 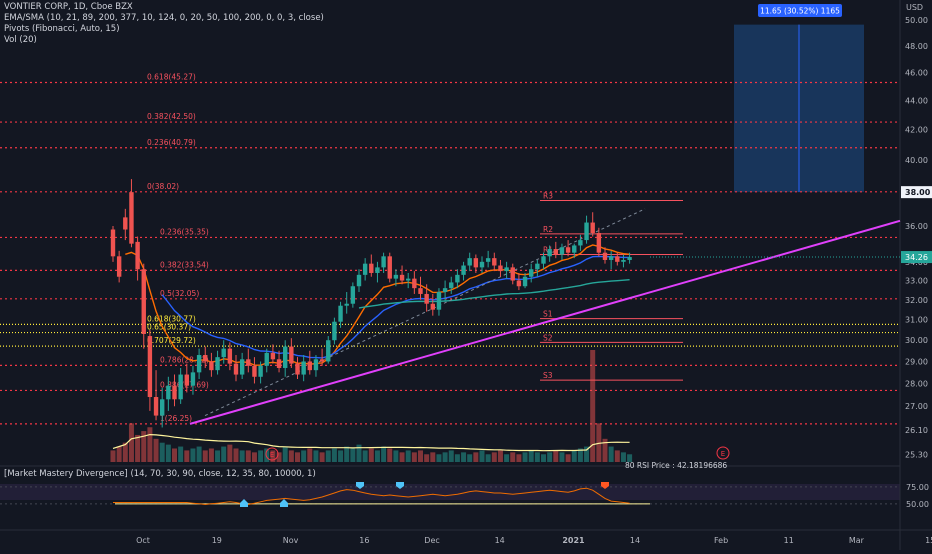 I want to click on price-tick-label: 50.00, so click(x=916, y=20).